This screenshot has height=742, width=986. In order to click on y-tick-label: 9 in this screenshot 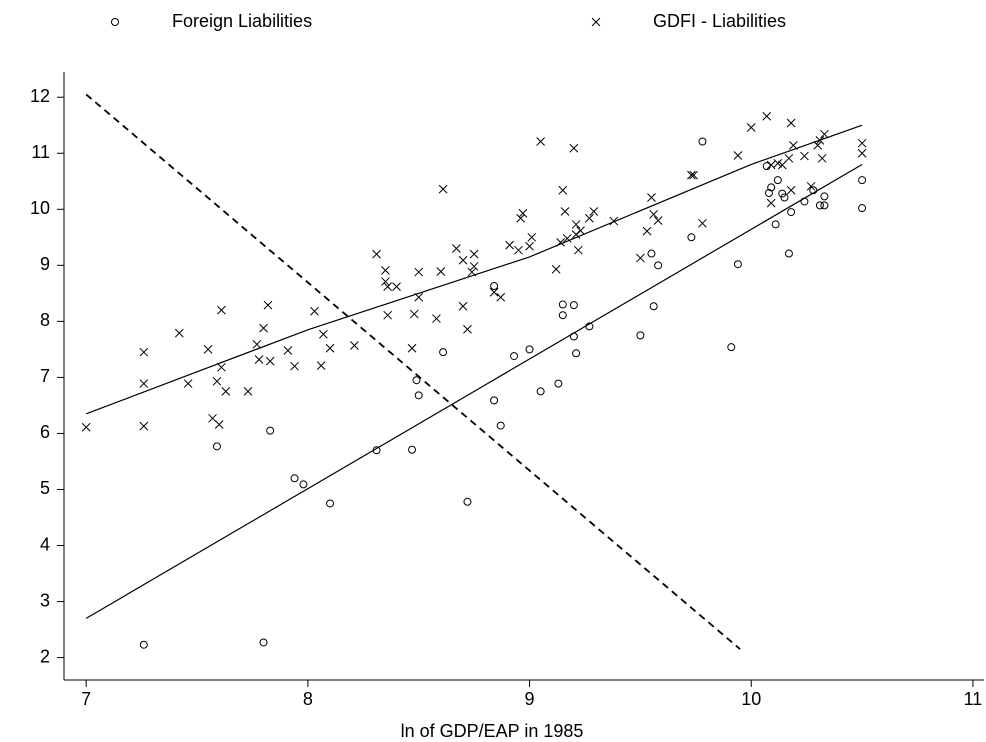, I will do `click(45, 264)`.